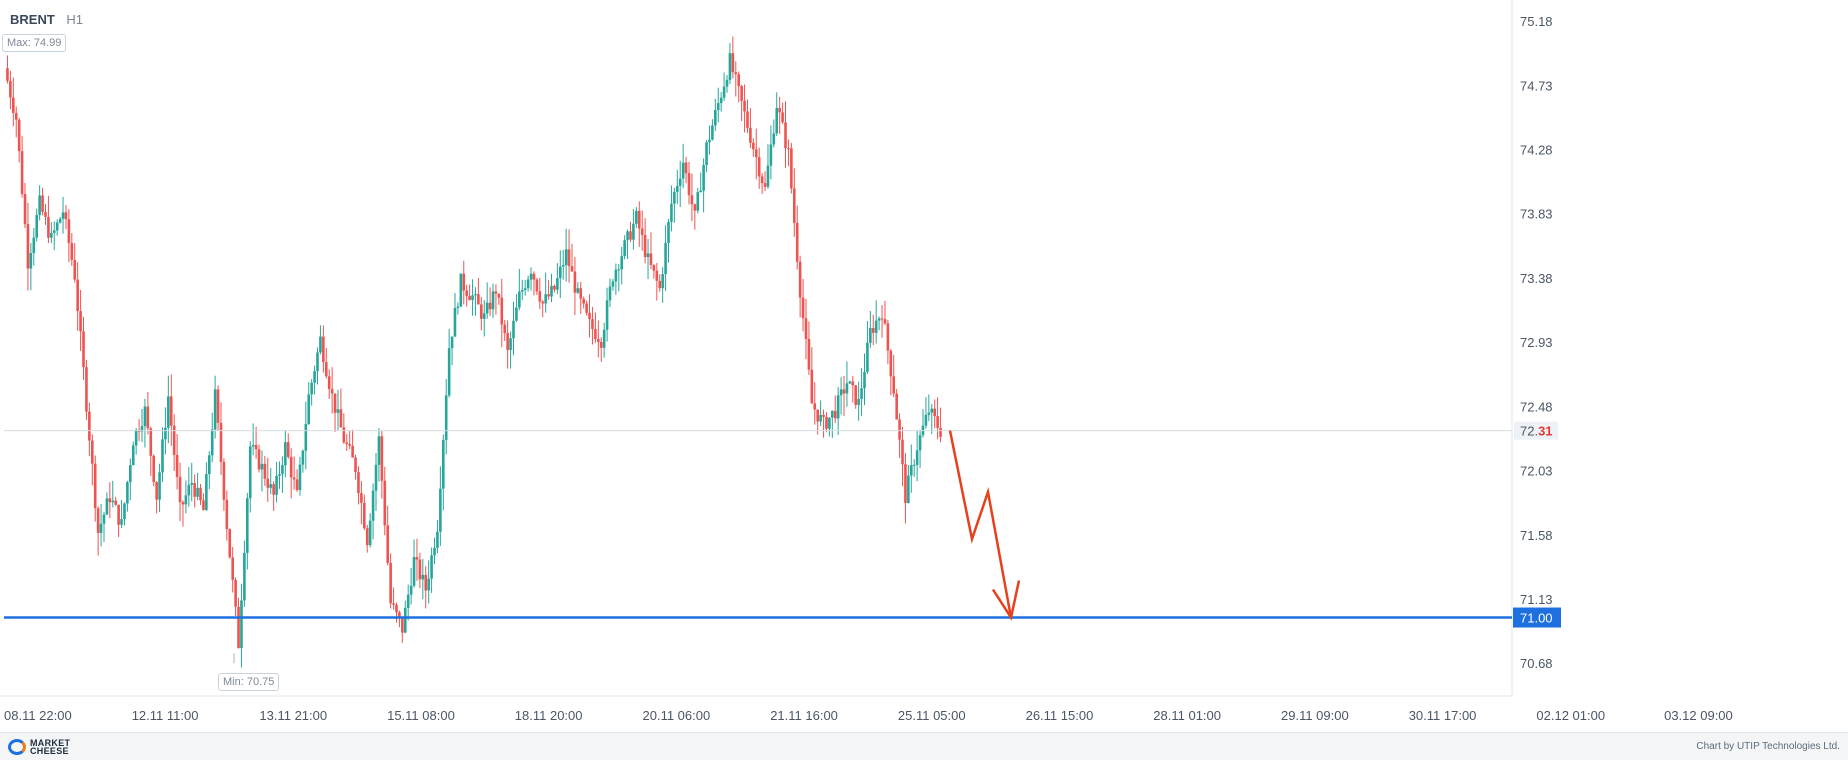  What do you see at coordinates (1443, 715) in the screenshot?
I see `x-tick-label: 30.11 17:00` at bounding box center [1443, 715].